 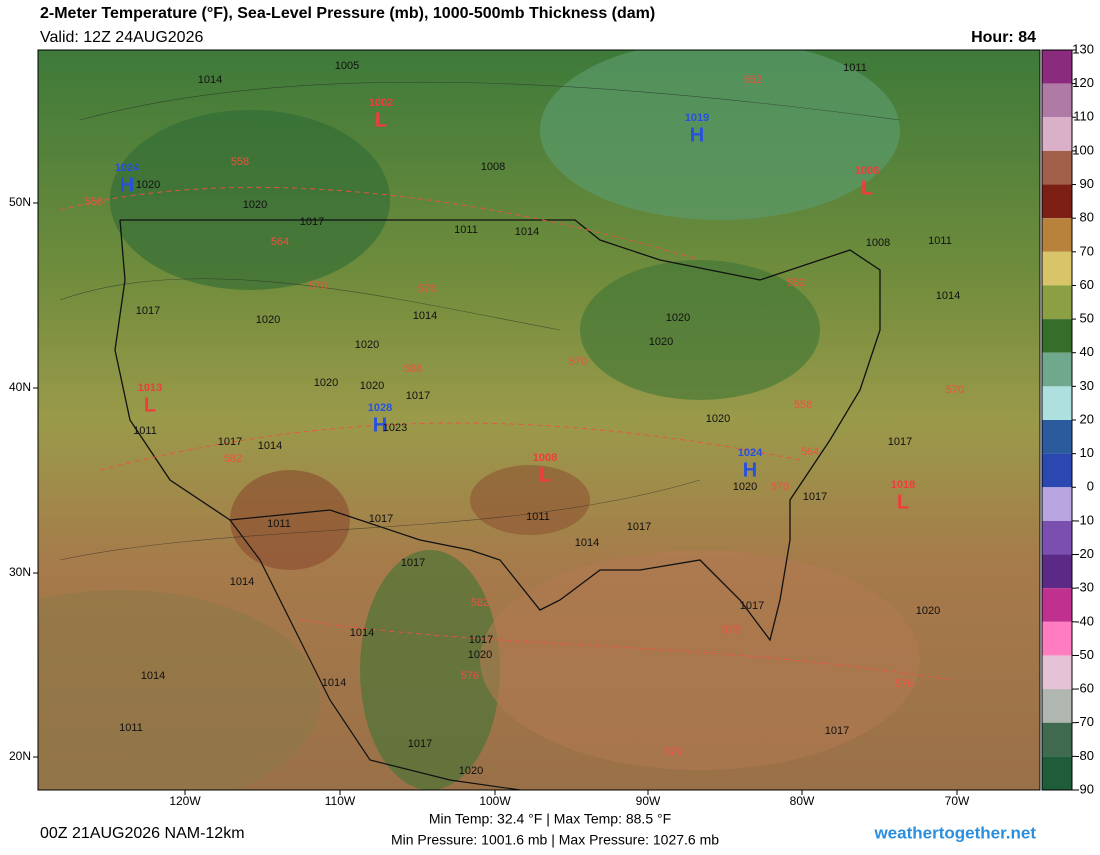 I want to click on thickness-label: 588, so click(x=413, y=369).